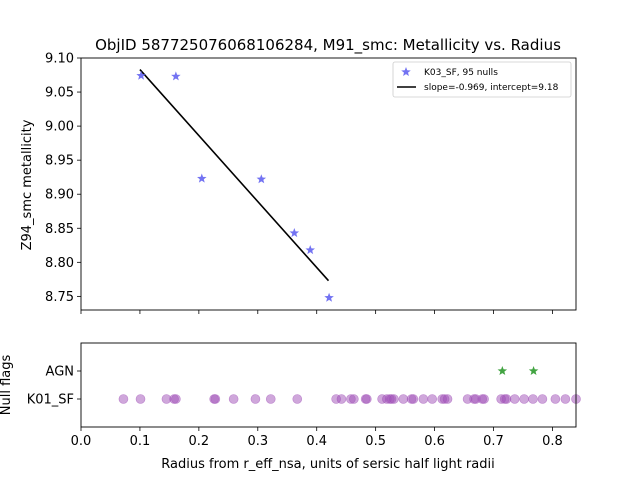  Describe the element at coordinates (59, 161) in the screenshot. I see `y-tick-label: 8.95` at that location.